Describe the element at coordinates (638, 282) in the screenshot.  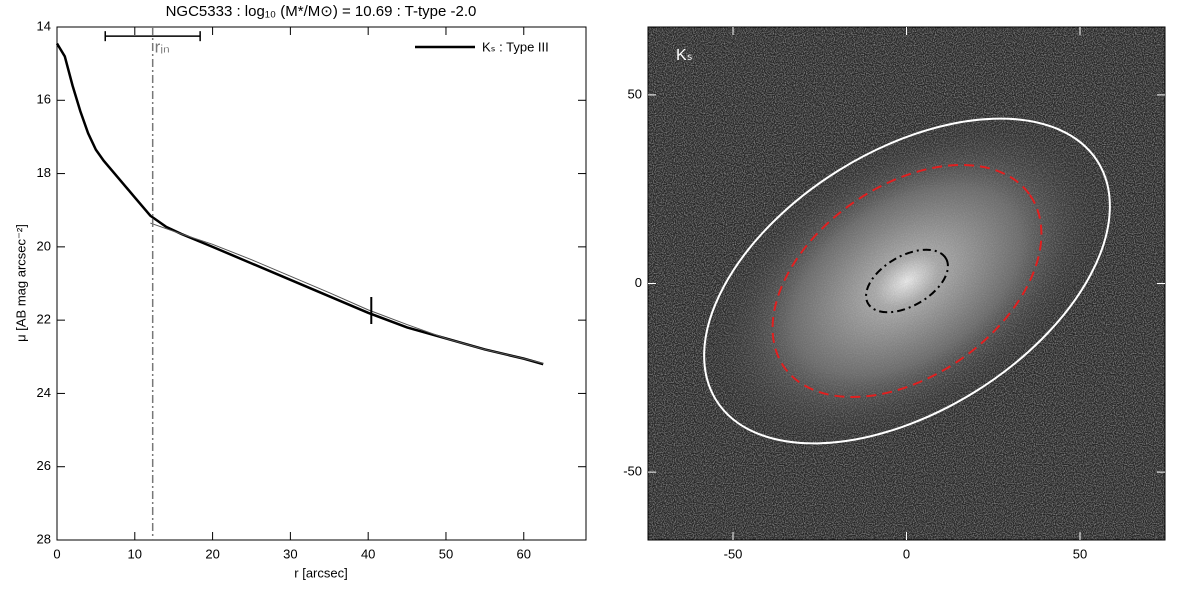
I see `y-tick-label: 0` at that location.